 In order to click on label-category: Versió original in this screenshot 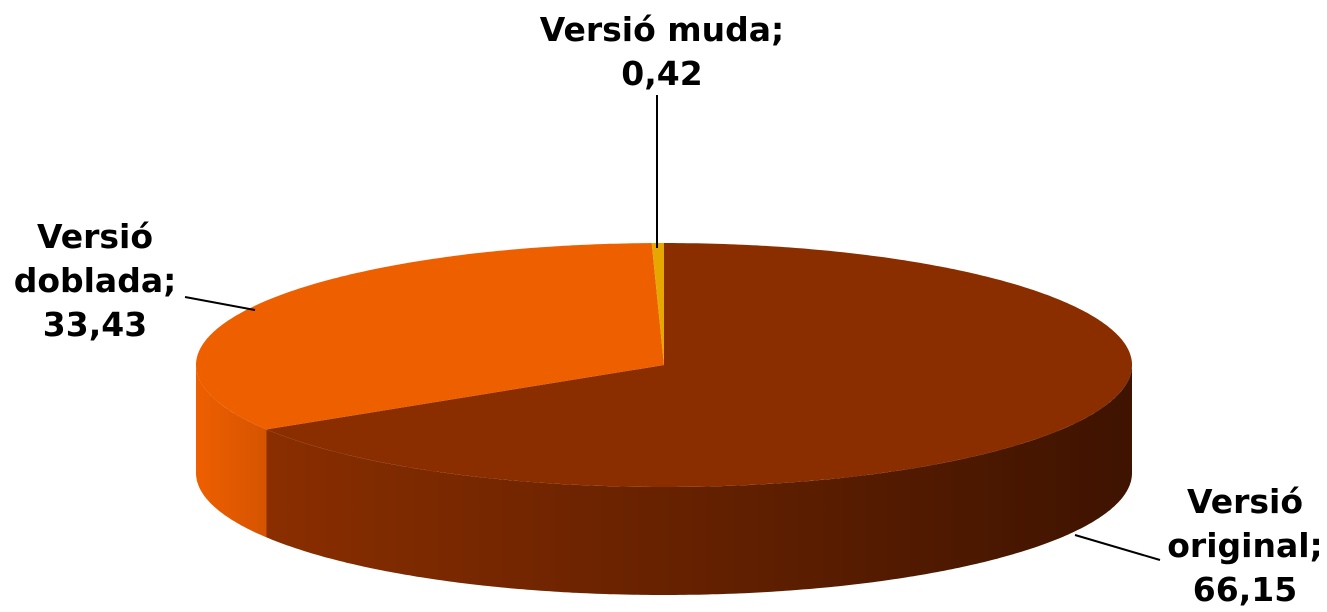, I will do `click(1238, 523)`.